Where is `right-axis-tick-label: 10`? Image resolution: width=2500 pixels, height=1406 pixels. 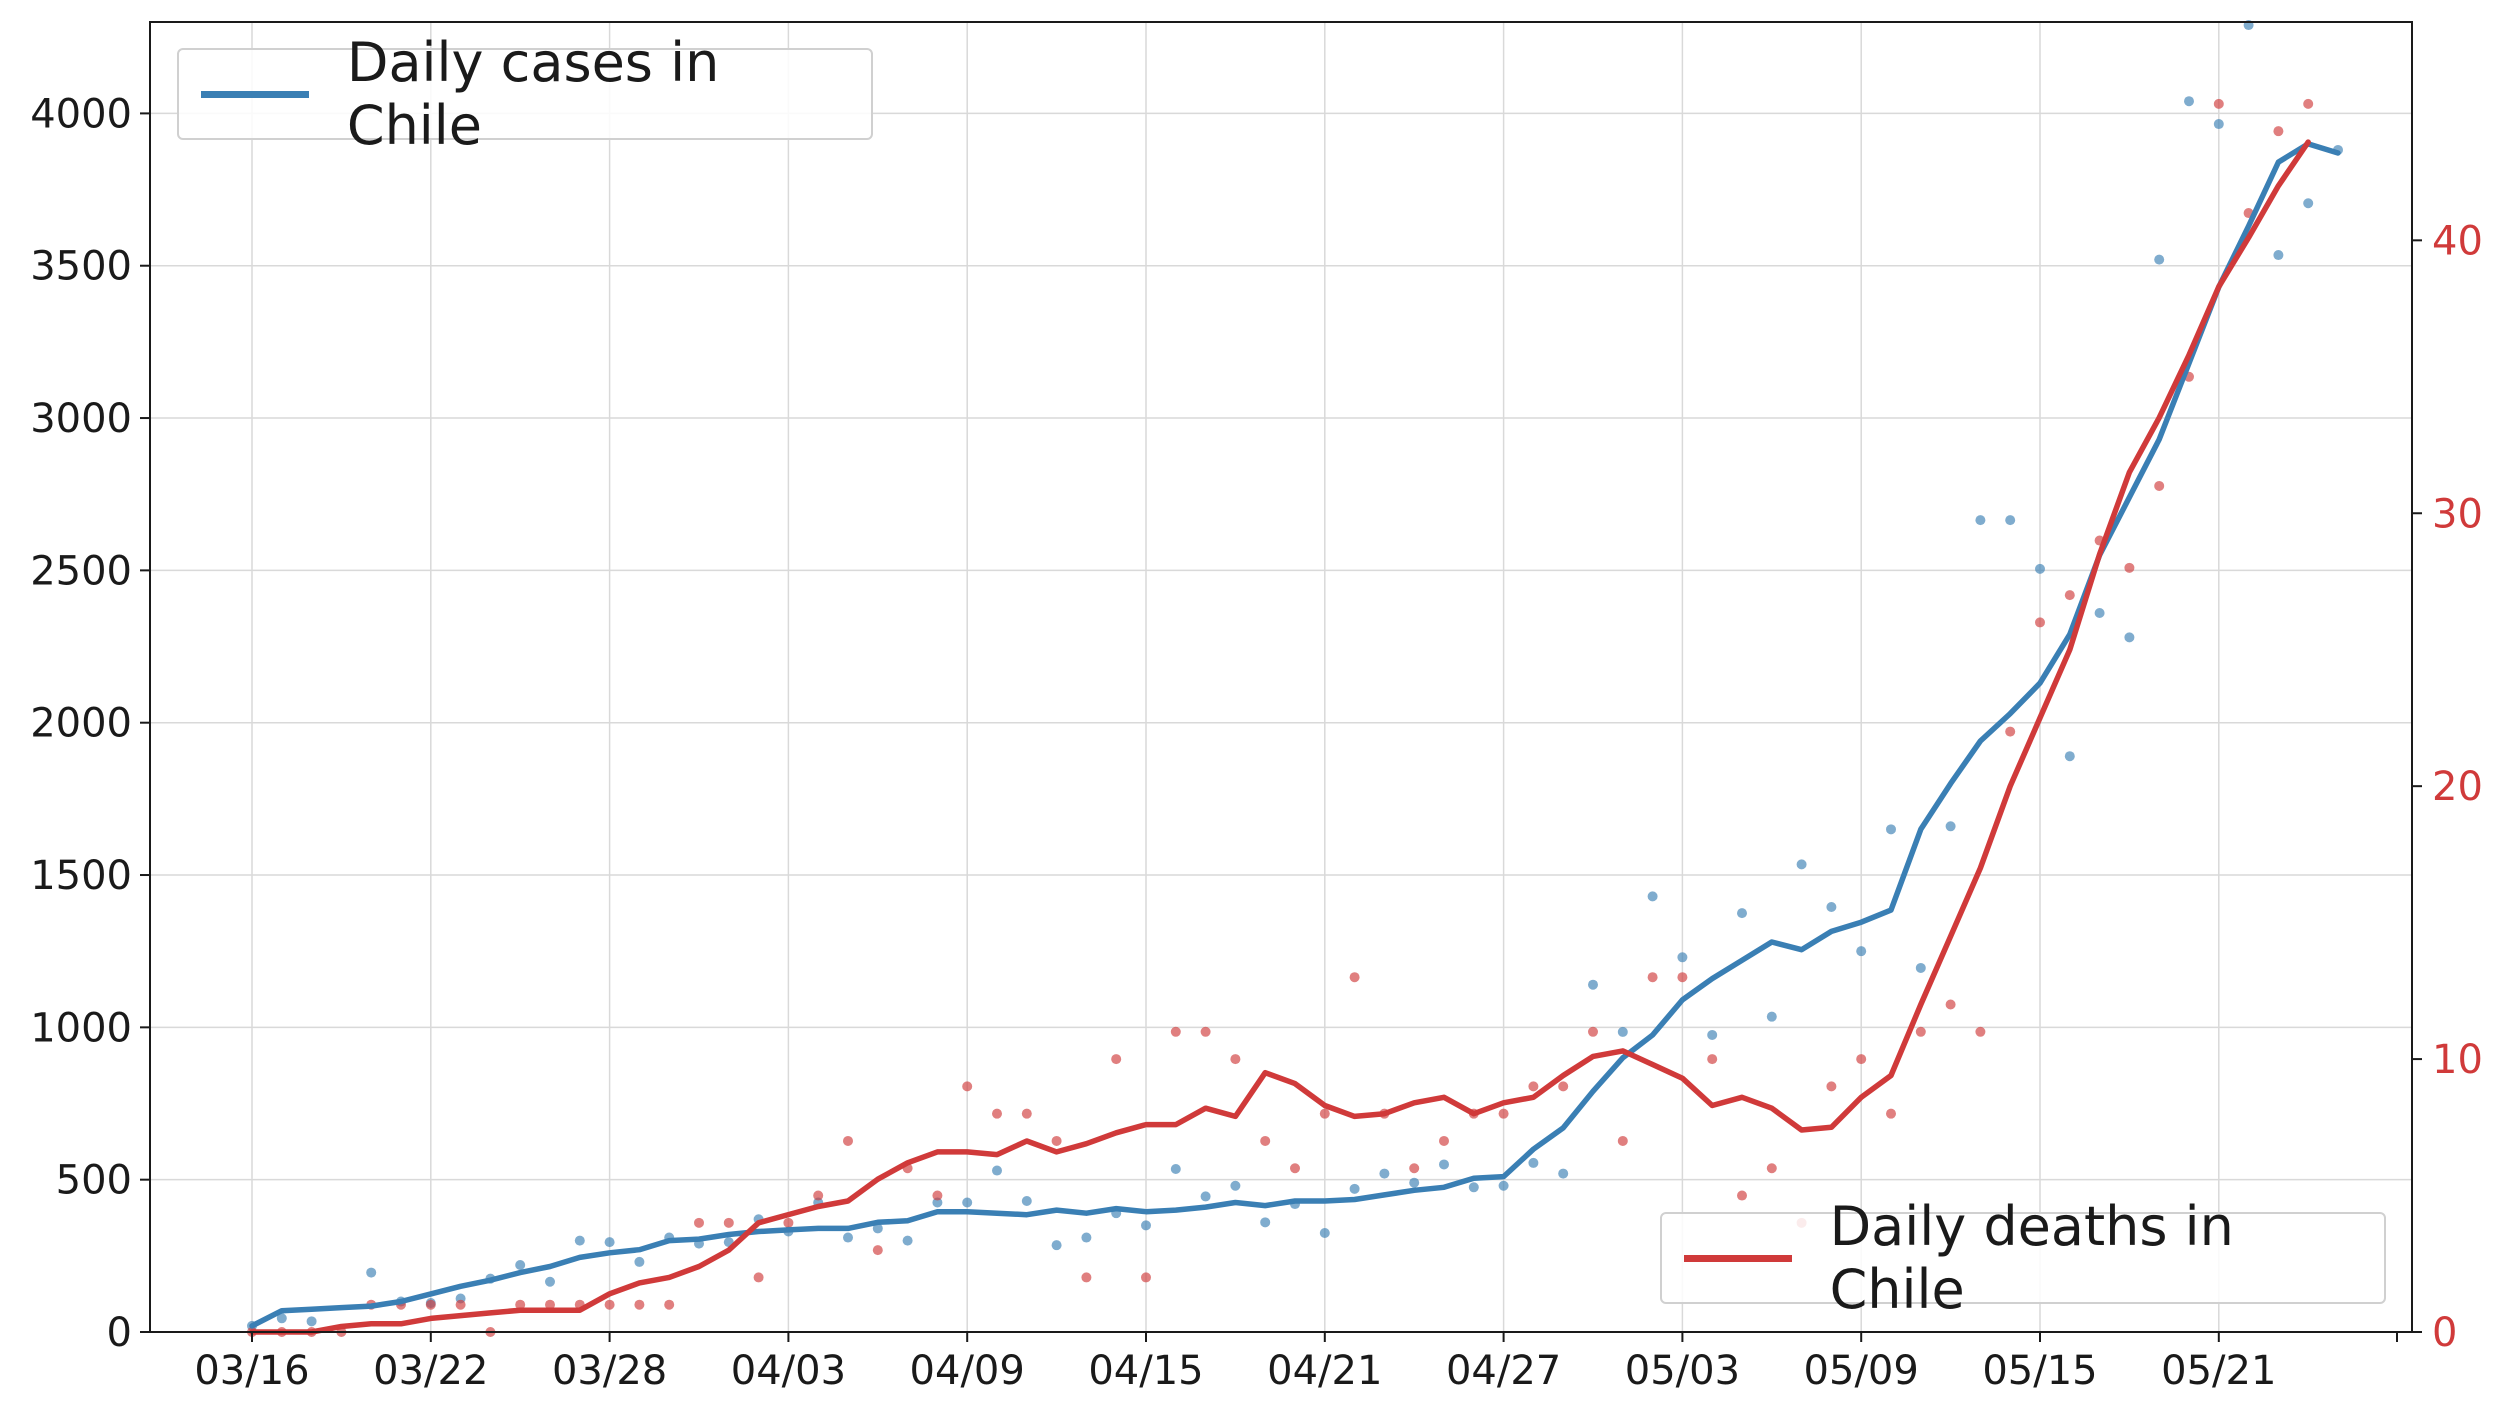 right-axis-tick-label: 10 is located at coordinates (2457, 1060).